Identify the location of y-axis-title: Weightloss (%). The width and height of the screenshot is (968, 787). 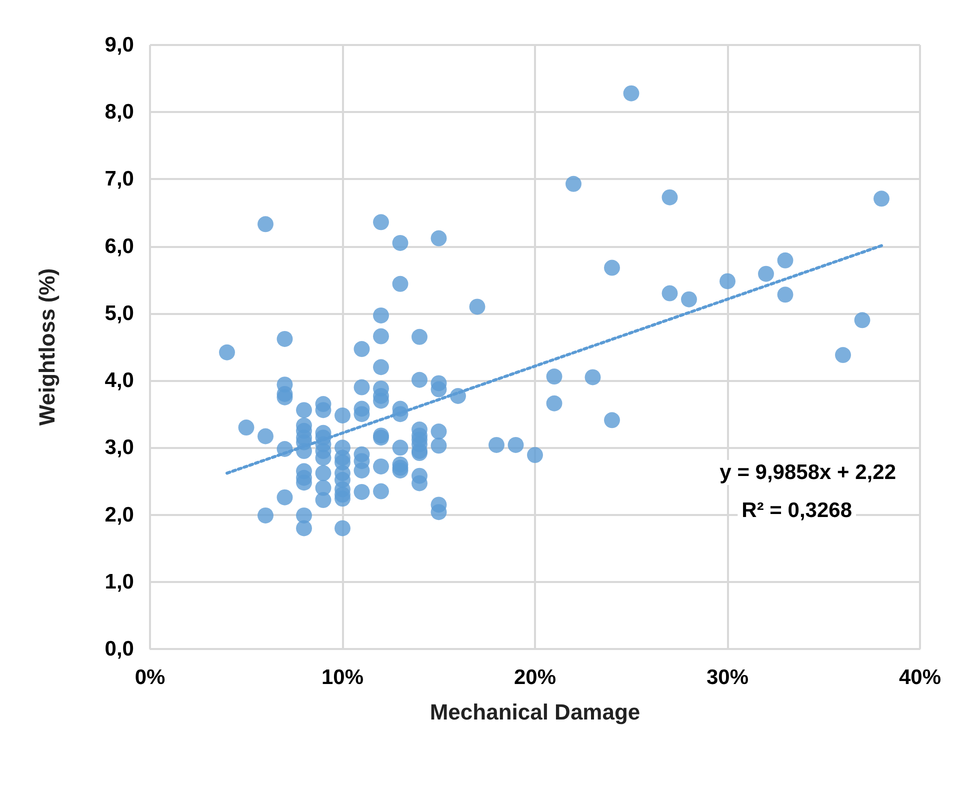
(47, 347).